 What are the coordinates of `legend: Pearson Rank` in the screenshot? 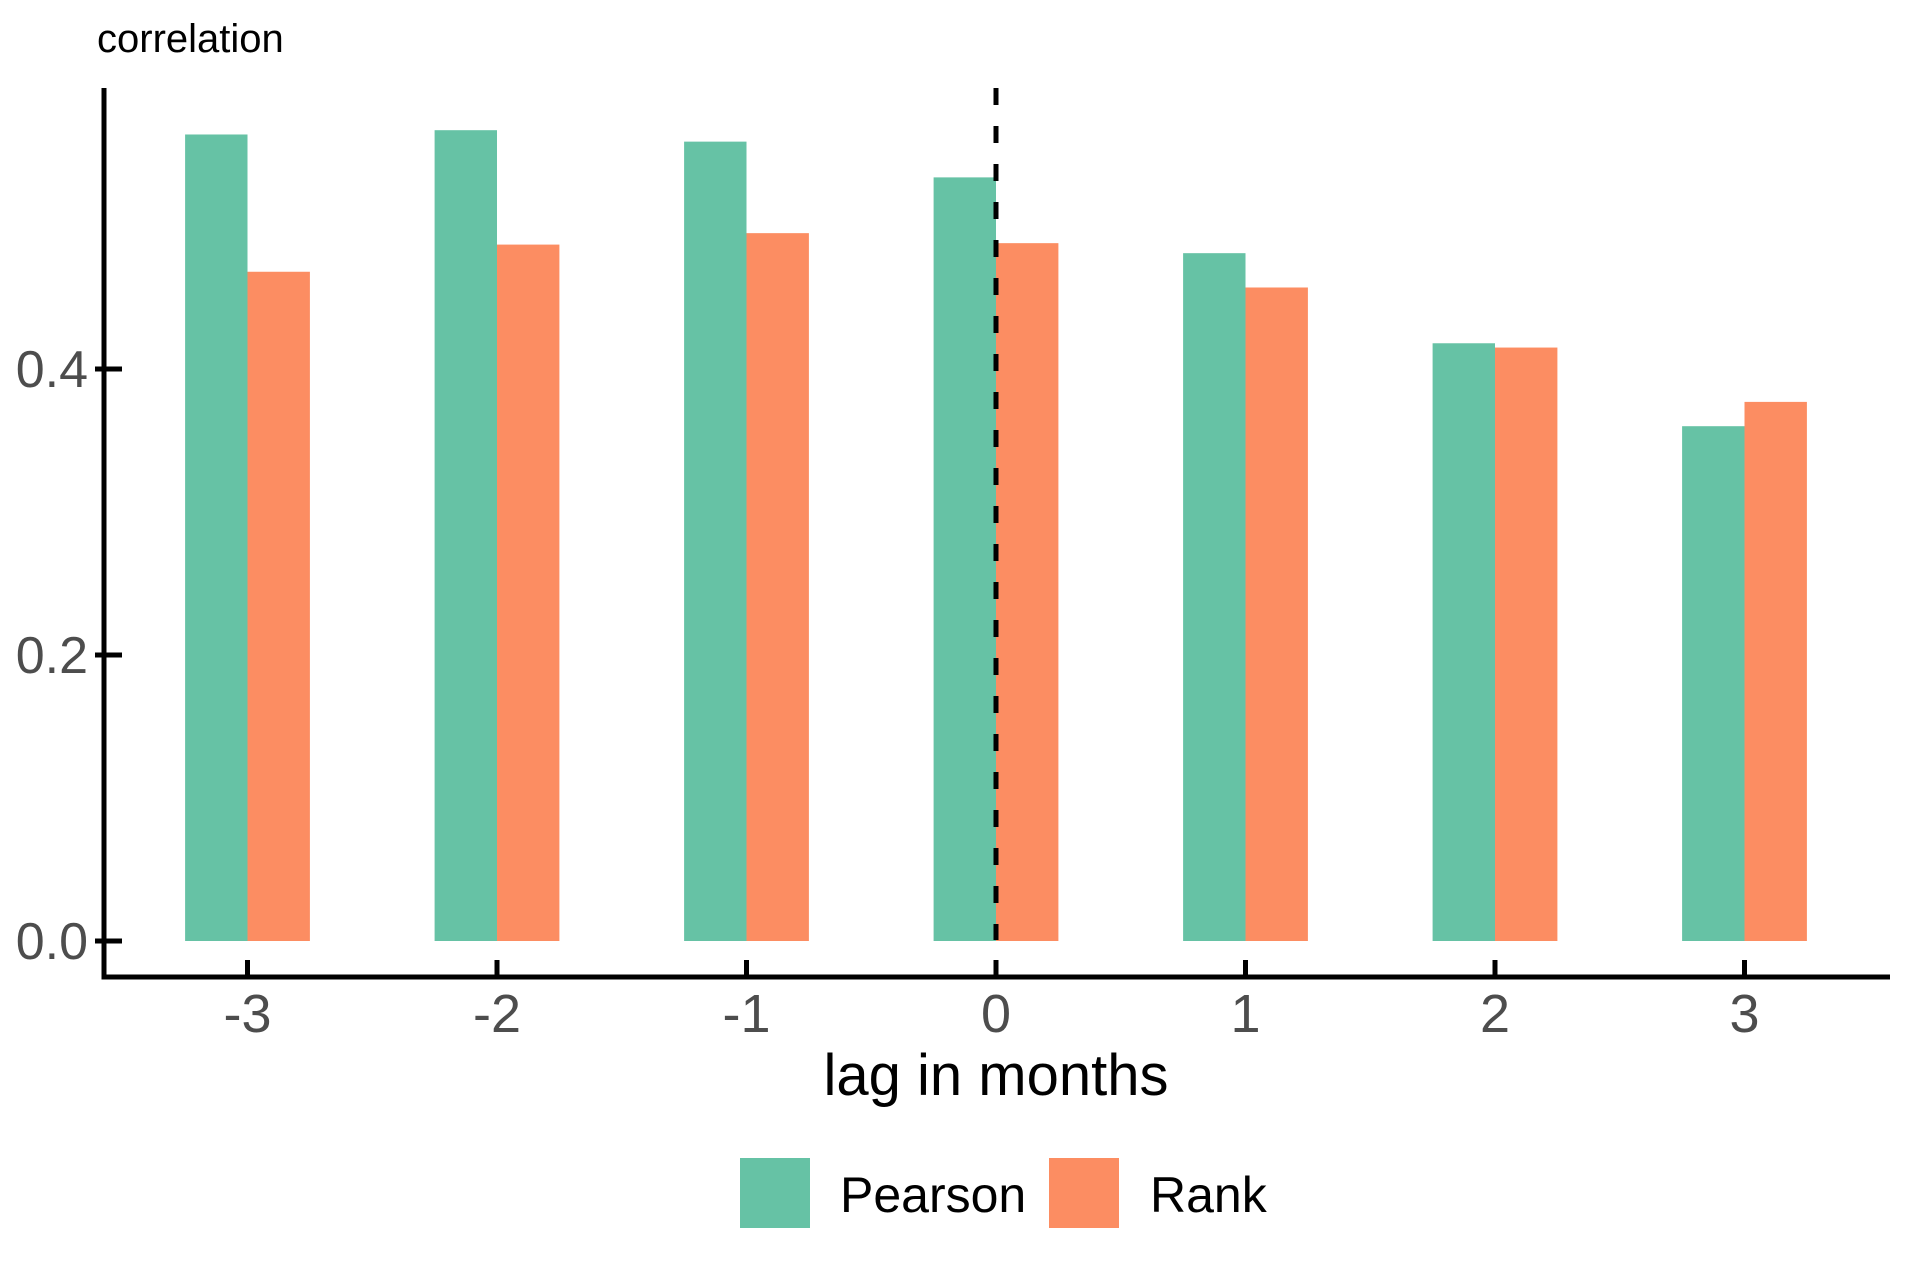 It's located at (1004, 1193).